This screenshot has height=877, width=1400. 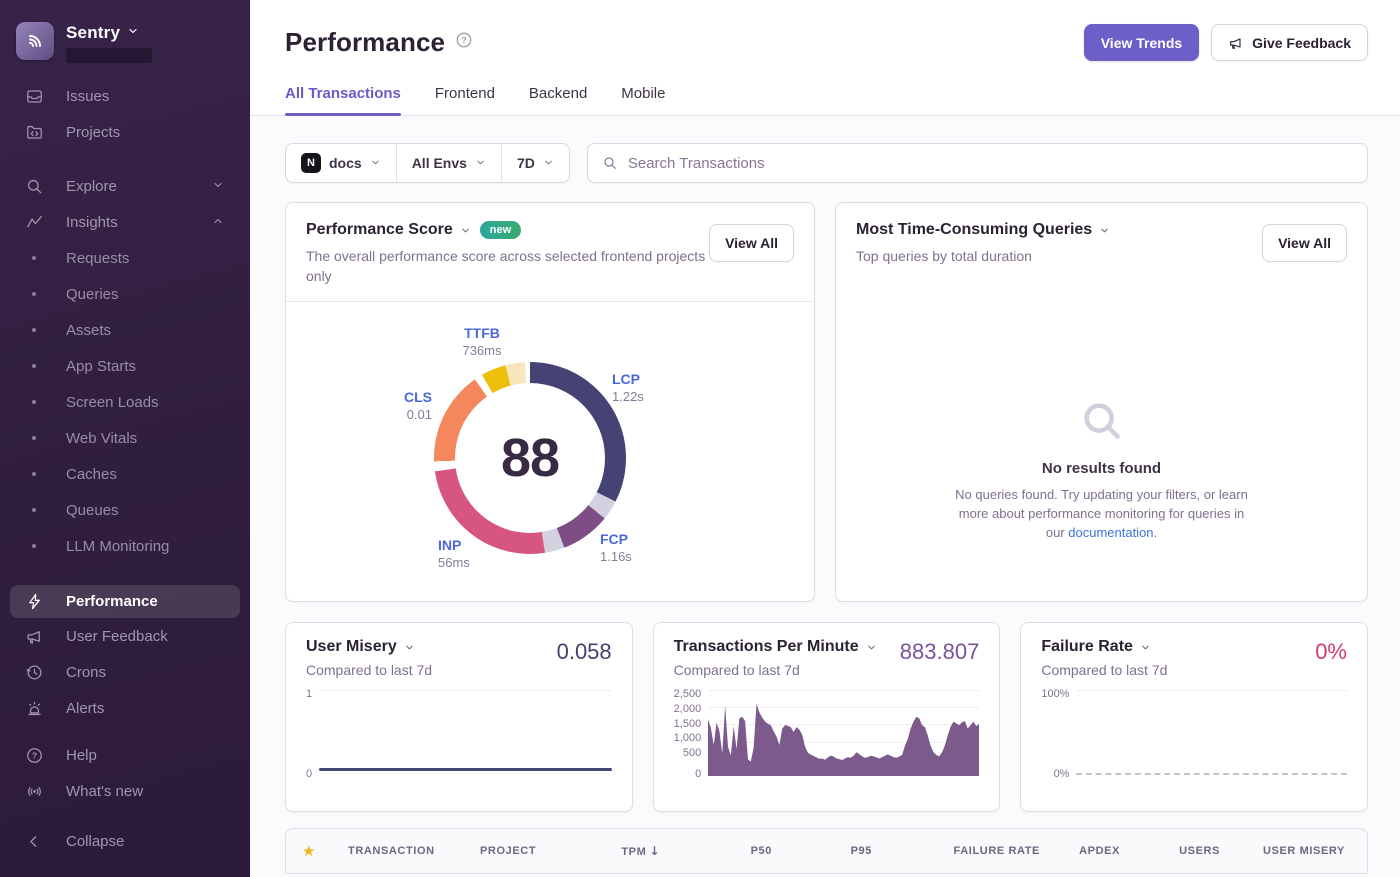 I want to click on tab-frontend: Frontend, so click(x=464, y=93).